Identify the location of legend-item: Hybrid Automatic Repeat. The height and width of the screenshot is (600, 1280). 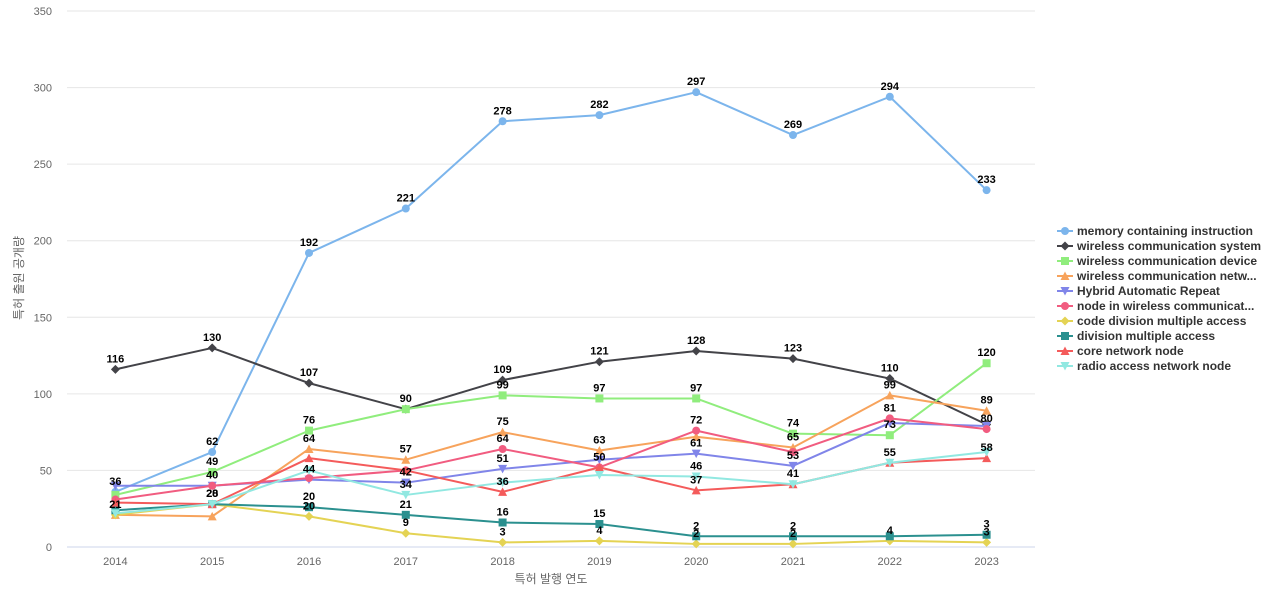
(1138, 291).